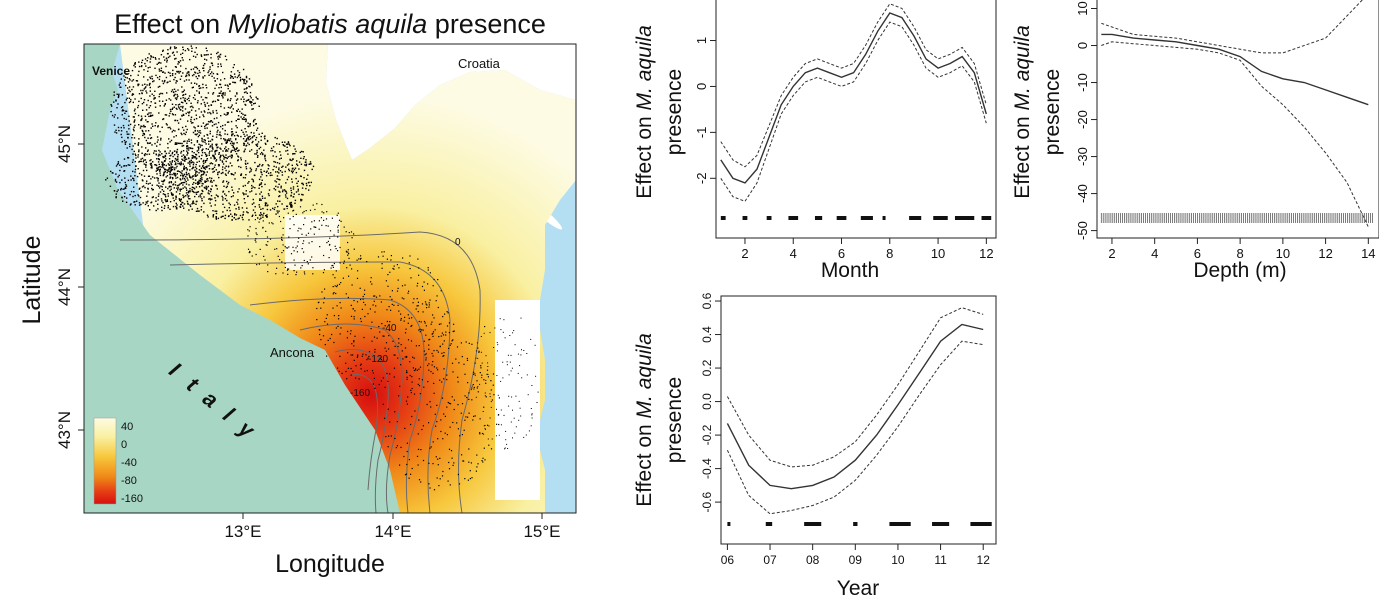  Describe the element at coordinates (330, 24) in the screenshot. I see `map-title: Effect on Myliobatis aquila presence` at that location.